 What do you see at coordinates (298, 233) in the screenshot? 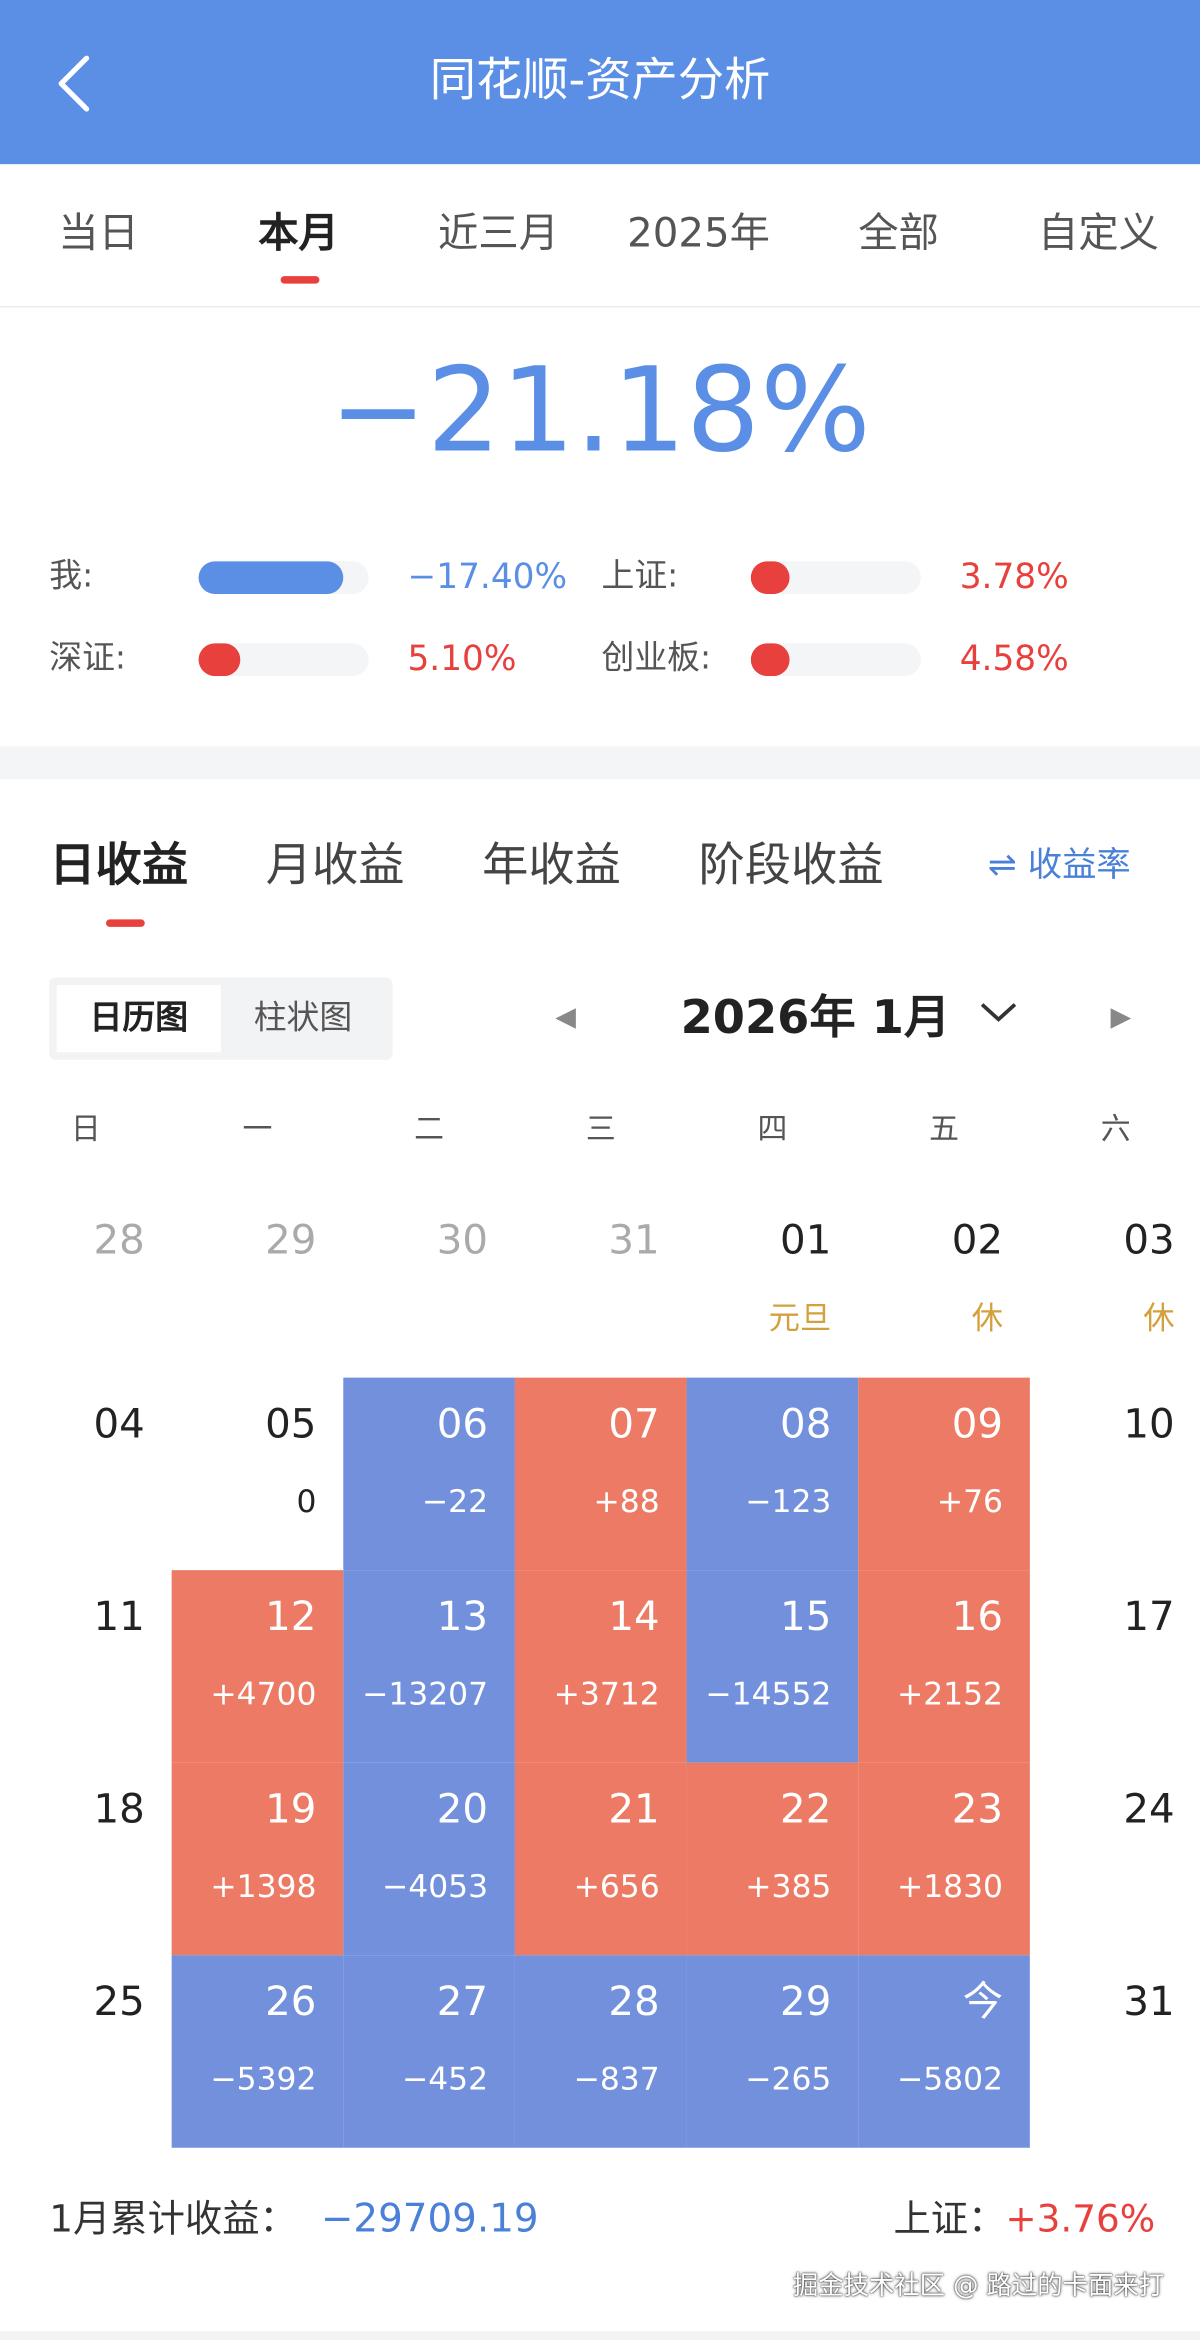
I see `tab-period-1: 本月` at bounding box center [298, 233].